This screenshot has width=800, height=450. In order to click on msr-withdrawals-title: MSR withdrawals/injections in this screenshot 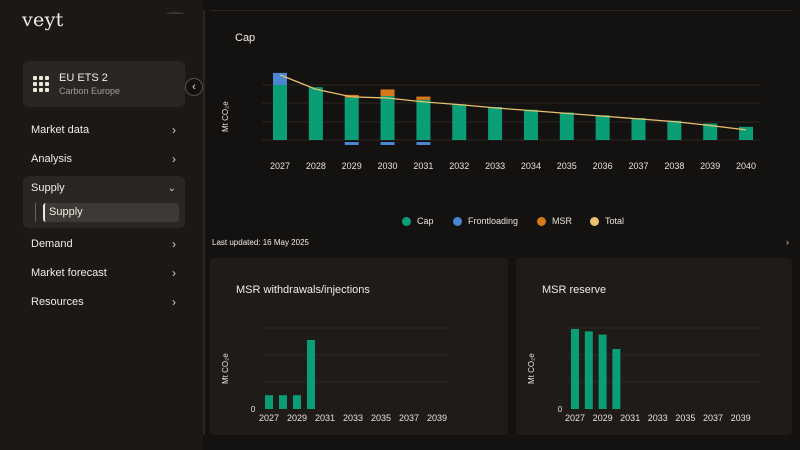, I will do `click(303, 290)`.